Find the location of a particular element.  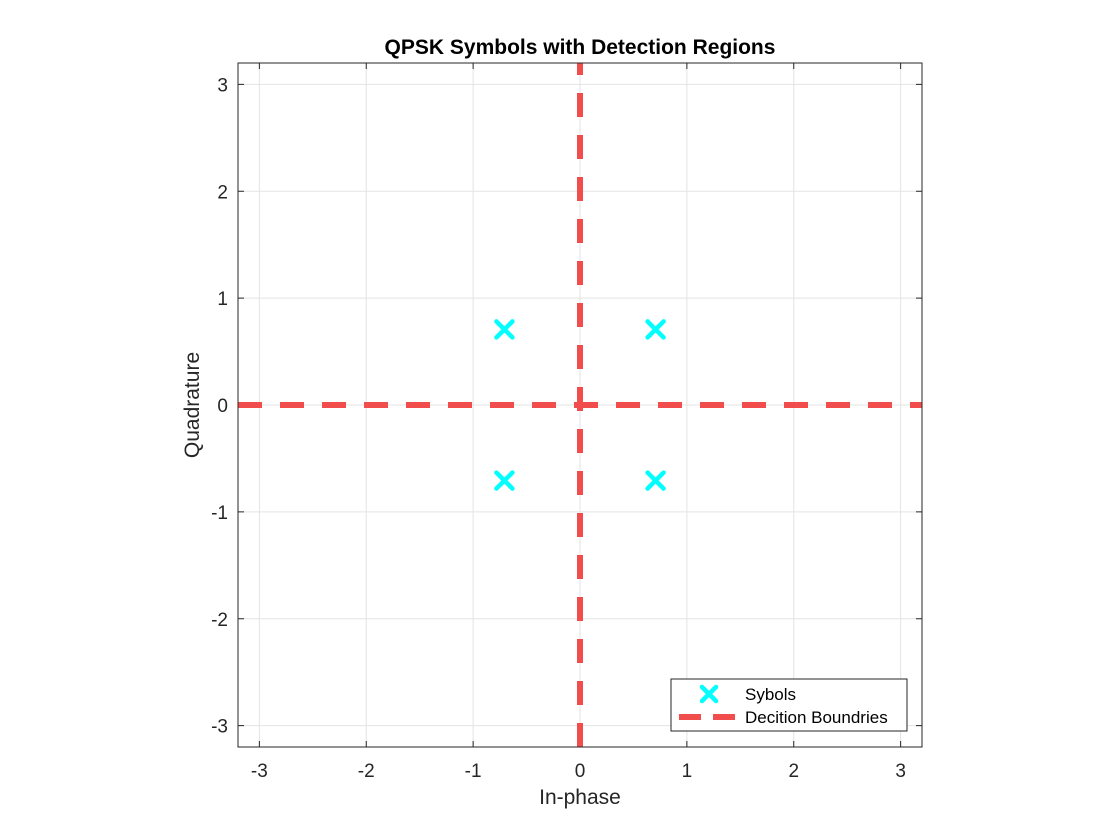

x-tick-label: 1 is located at coordinates (687, 771).